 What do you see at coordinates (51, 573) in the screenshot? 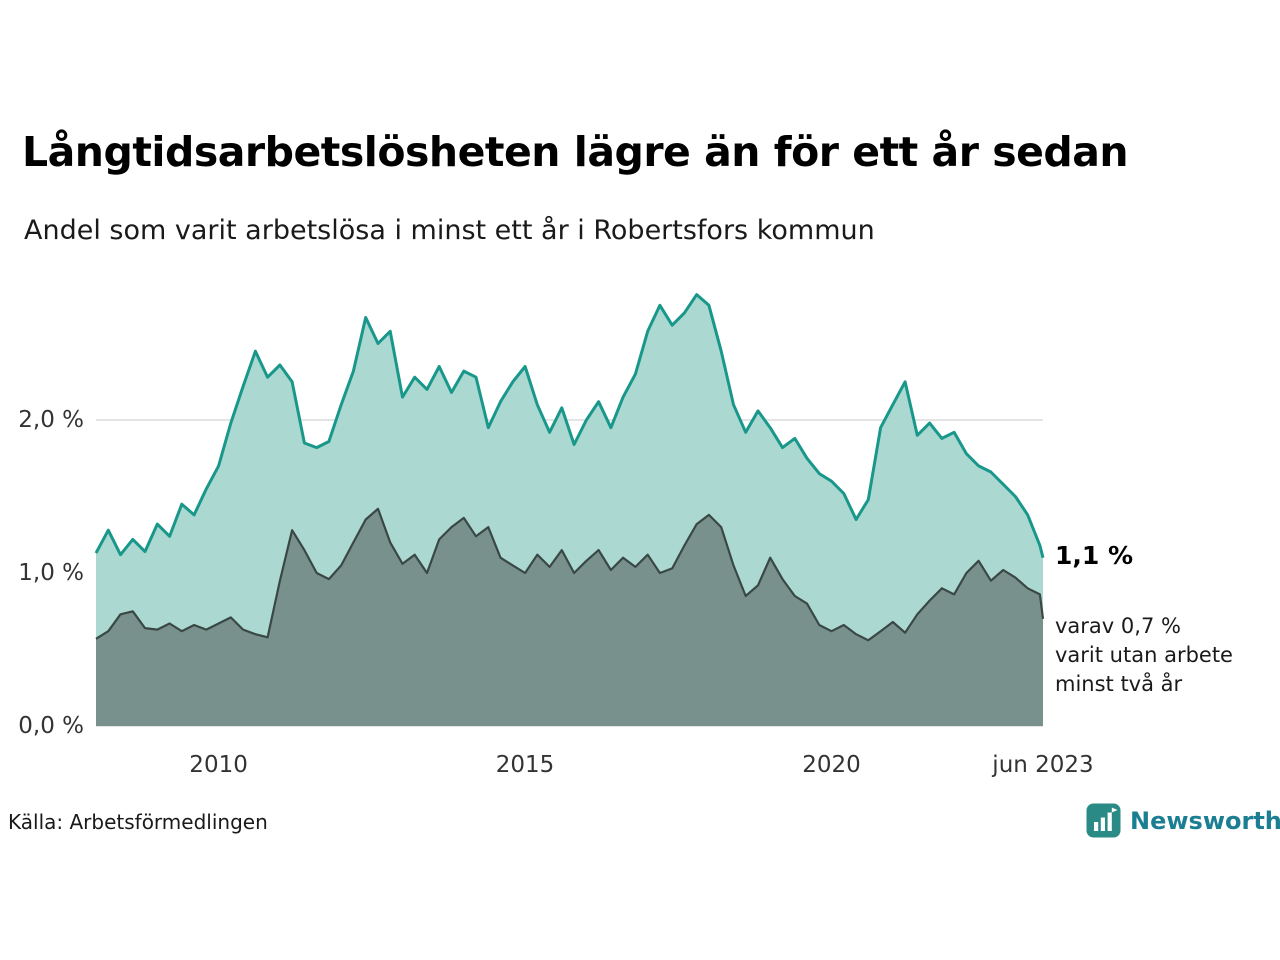
I see `y-tick-label: 1,0 %` at bounding box center [51, 573].